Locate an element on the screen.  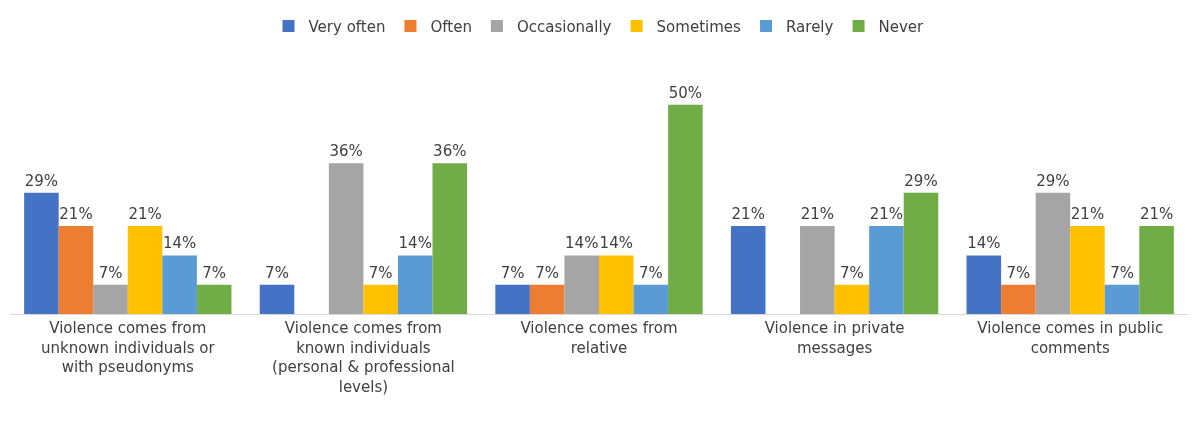
x-tick-label: Violence comes from relative is located at coordinates (599, 338).